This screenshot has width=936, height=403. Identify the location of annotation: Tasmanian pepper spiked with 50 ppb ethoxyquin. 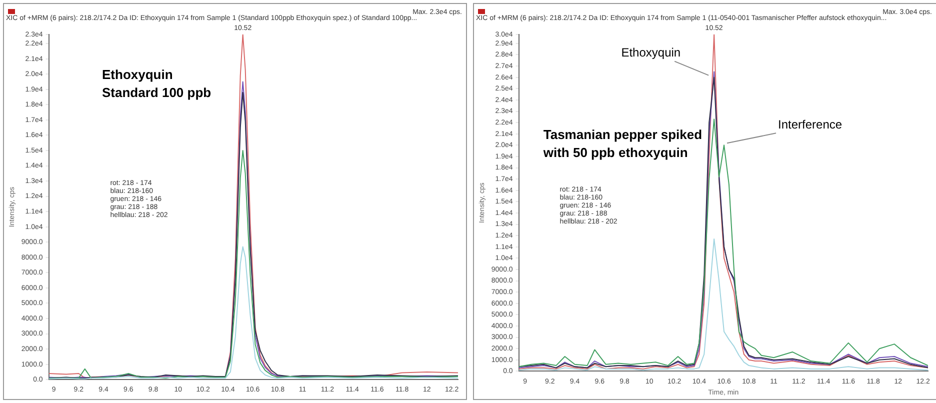
(622, 143).